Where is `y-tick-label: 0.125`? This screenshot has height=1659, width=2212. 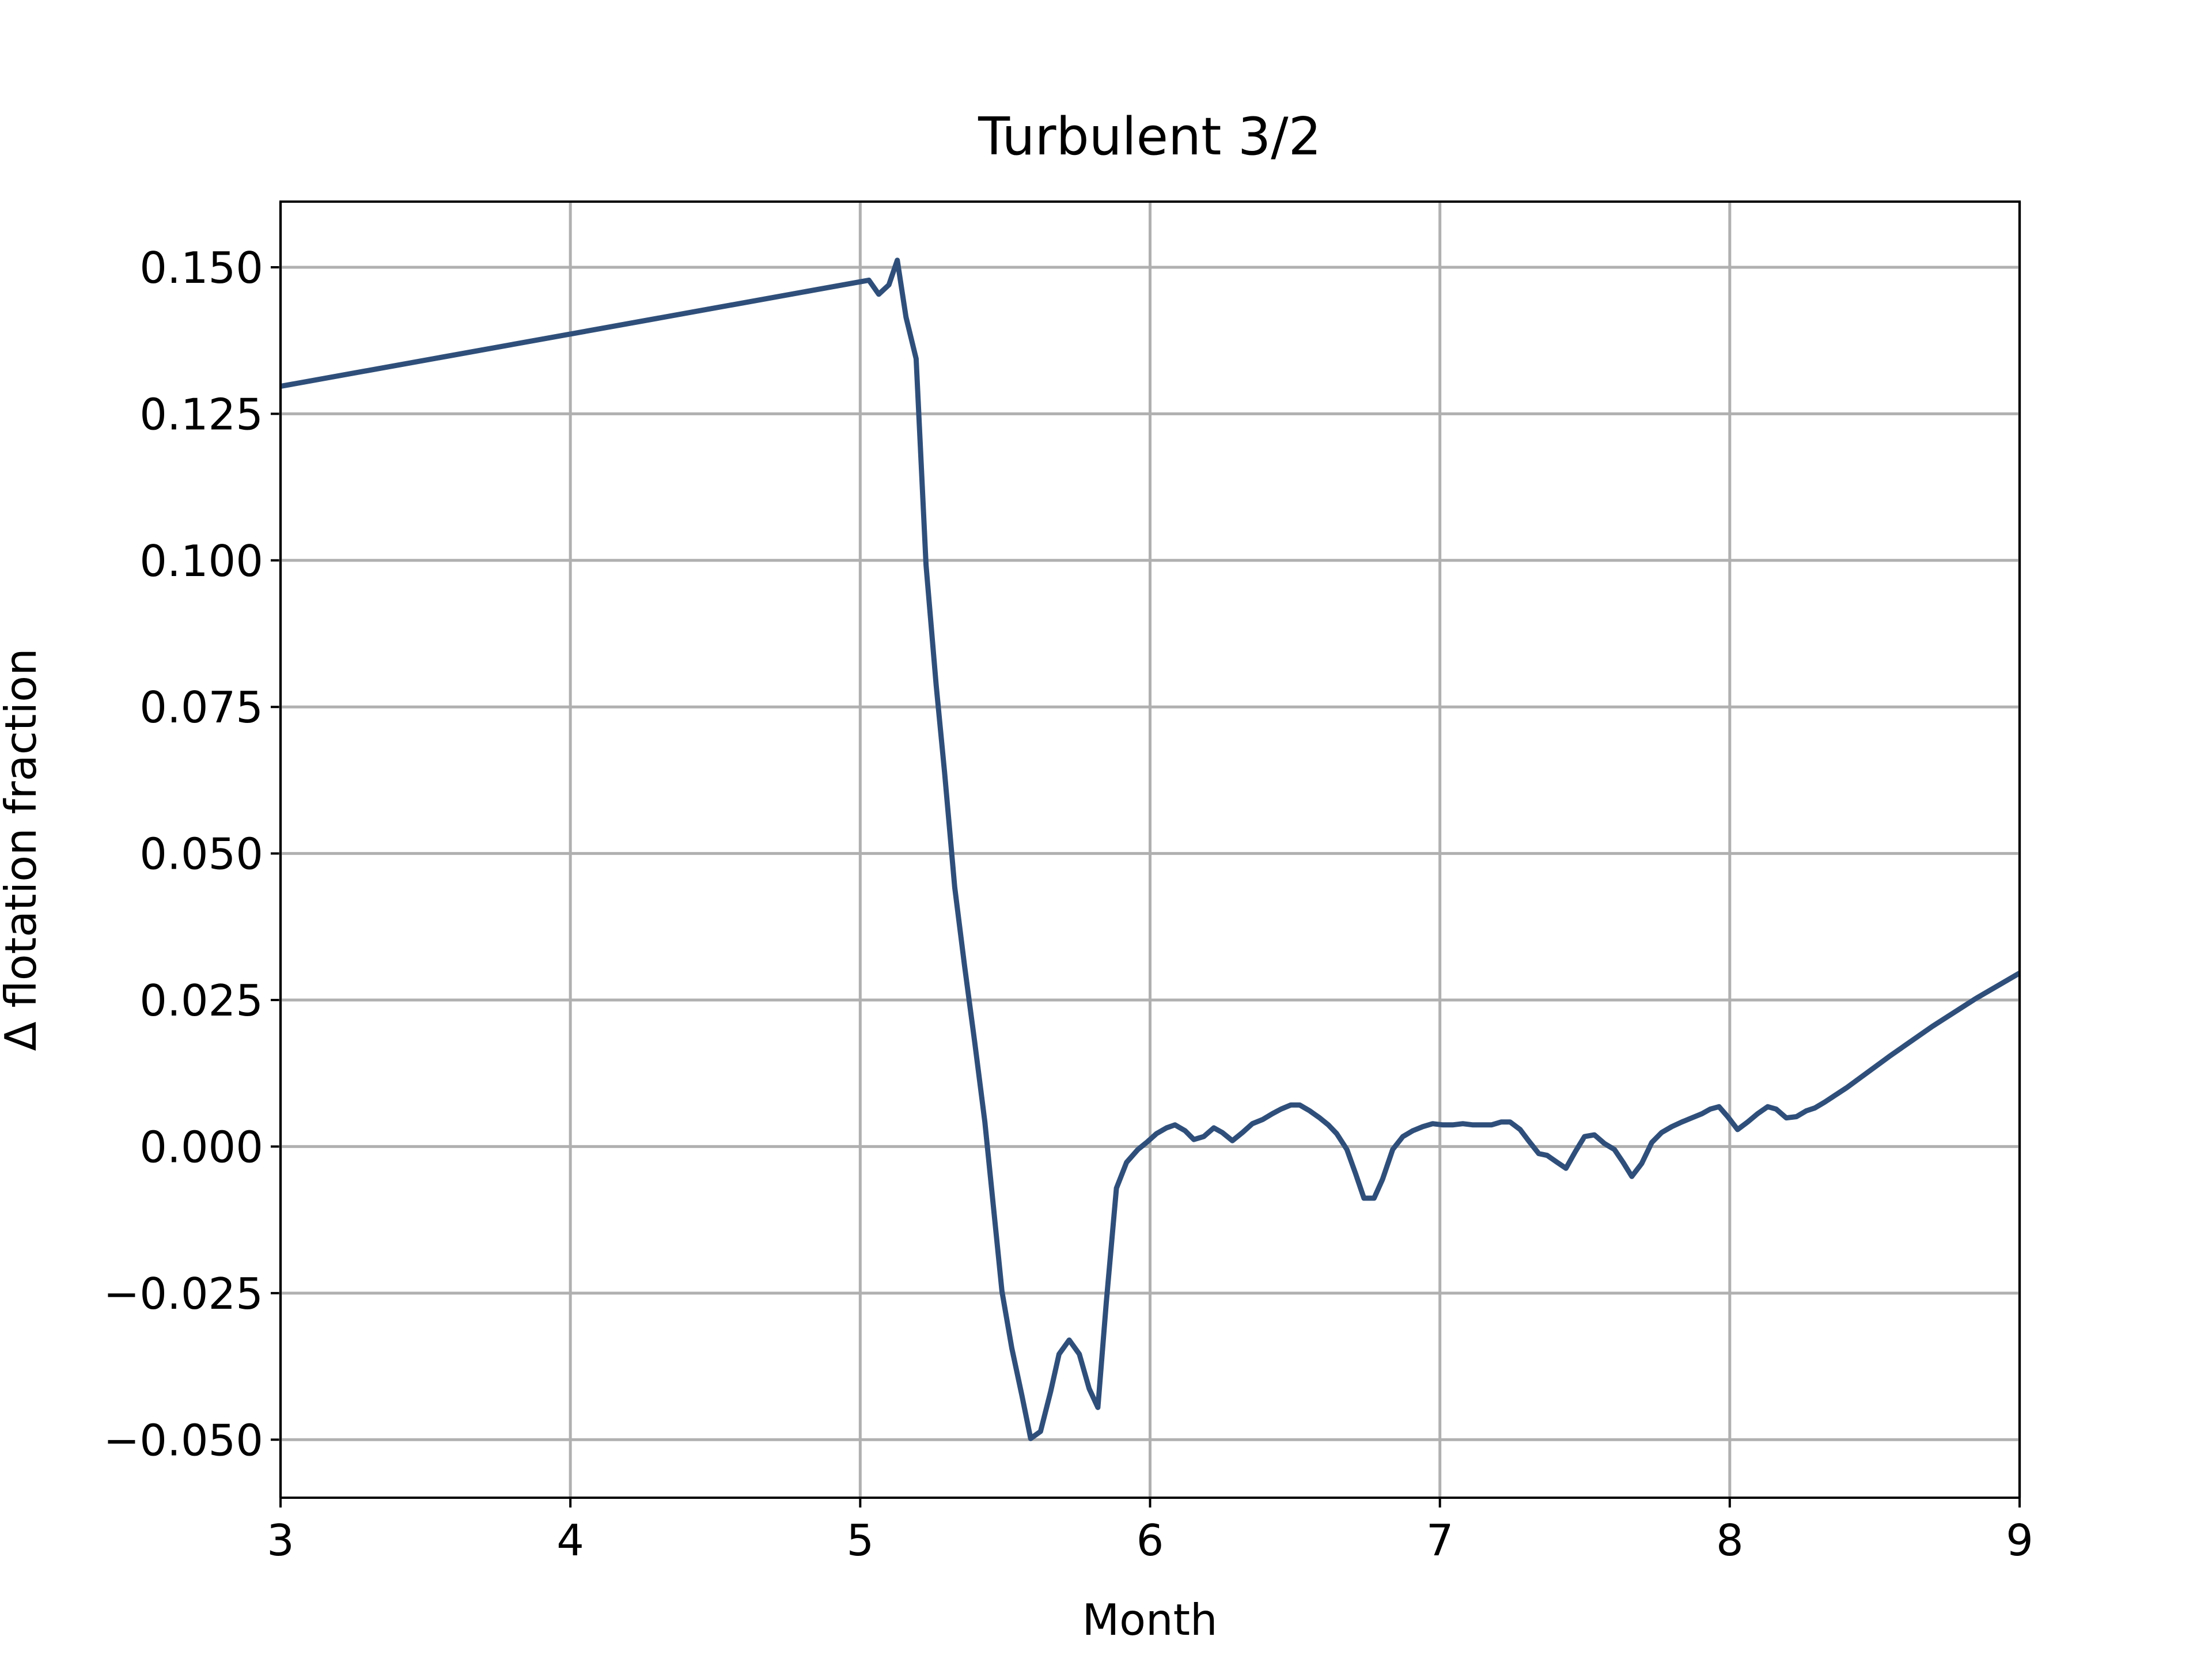
y-tick-label: 0.125 is located at coordinates (201, 414).